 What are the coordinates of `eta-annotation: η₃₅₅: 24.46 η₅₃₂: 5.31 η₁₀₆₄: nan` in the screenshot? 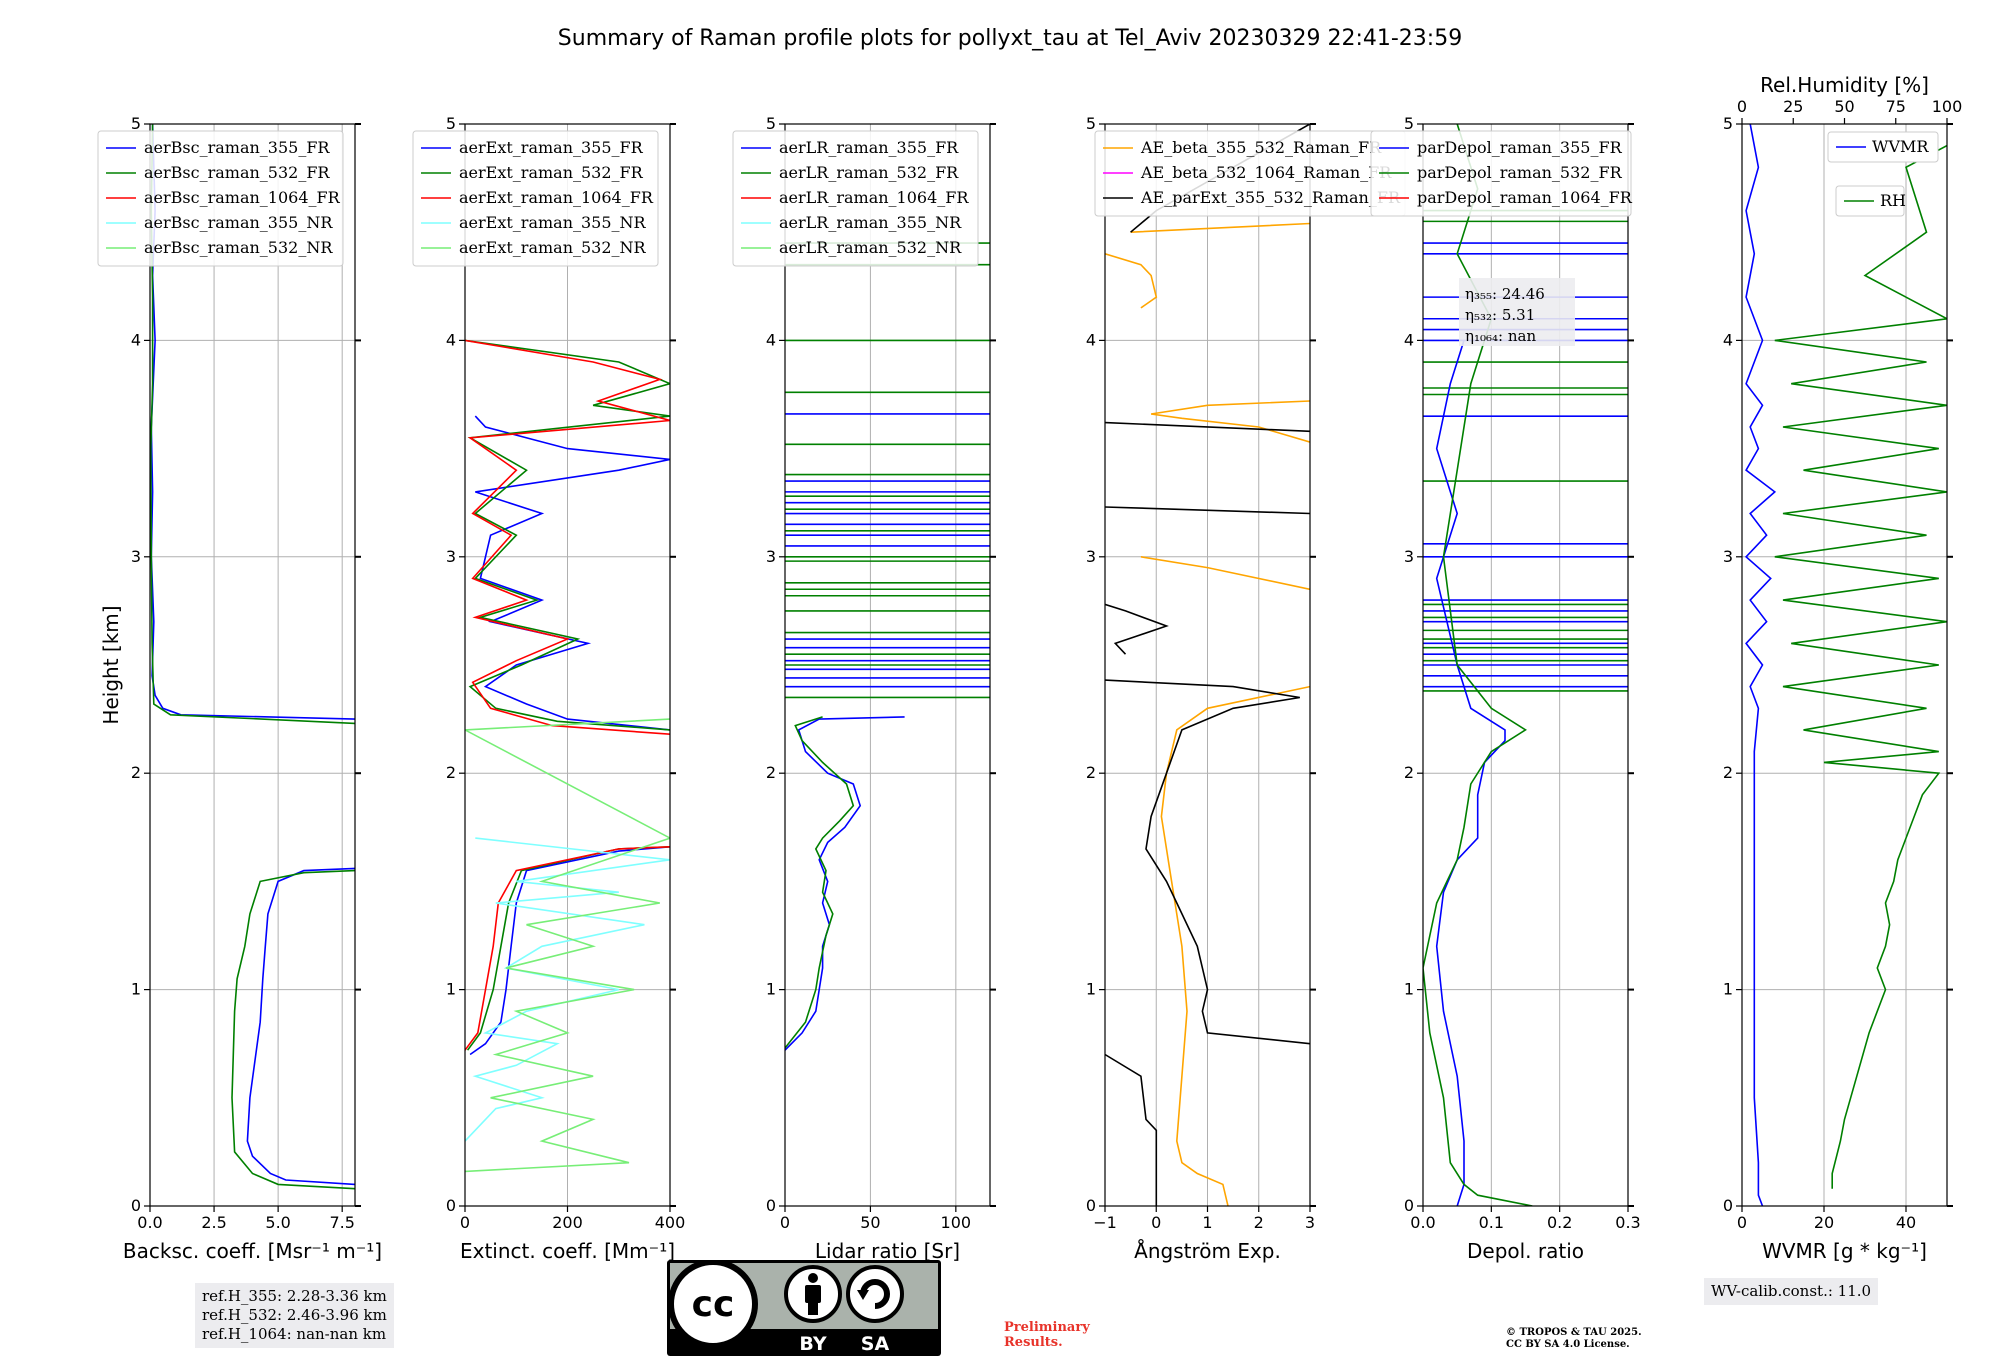 It's located at (1517, 312).